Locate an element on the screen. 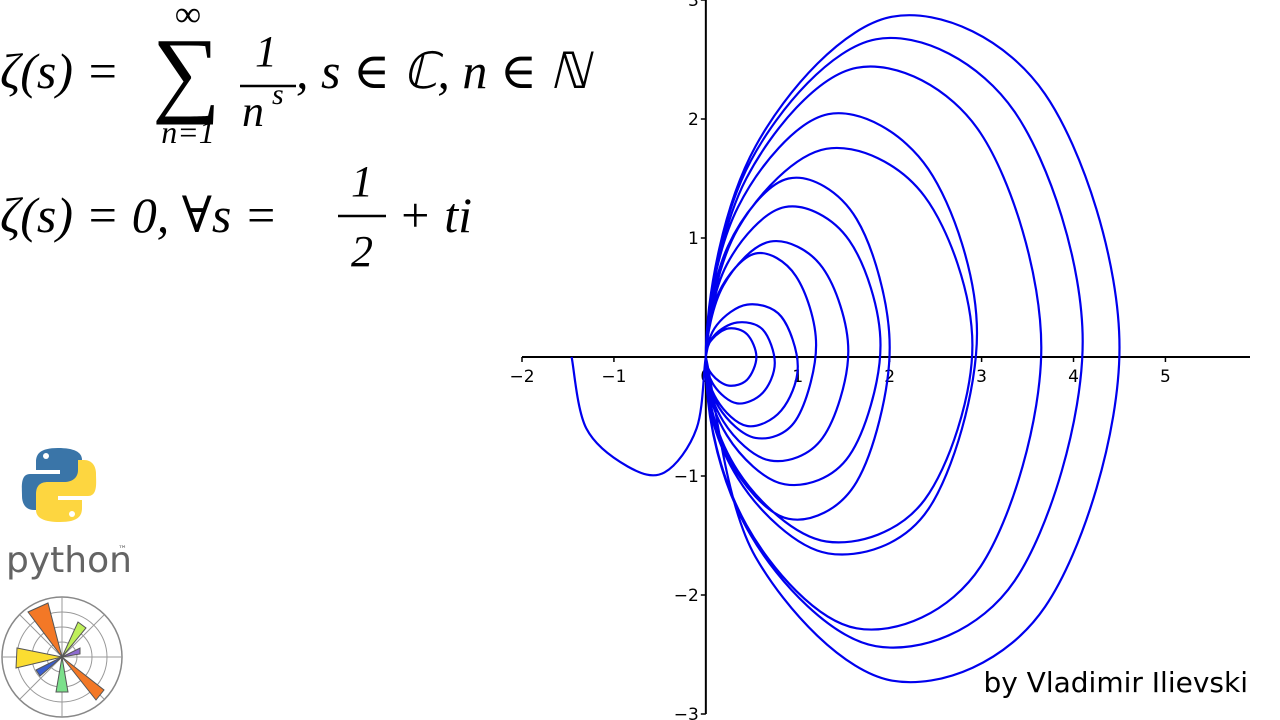 The width and height of the screenshot is (1280, 720). formula-upper: ∞ is located at coordinates (188, 17).